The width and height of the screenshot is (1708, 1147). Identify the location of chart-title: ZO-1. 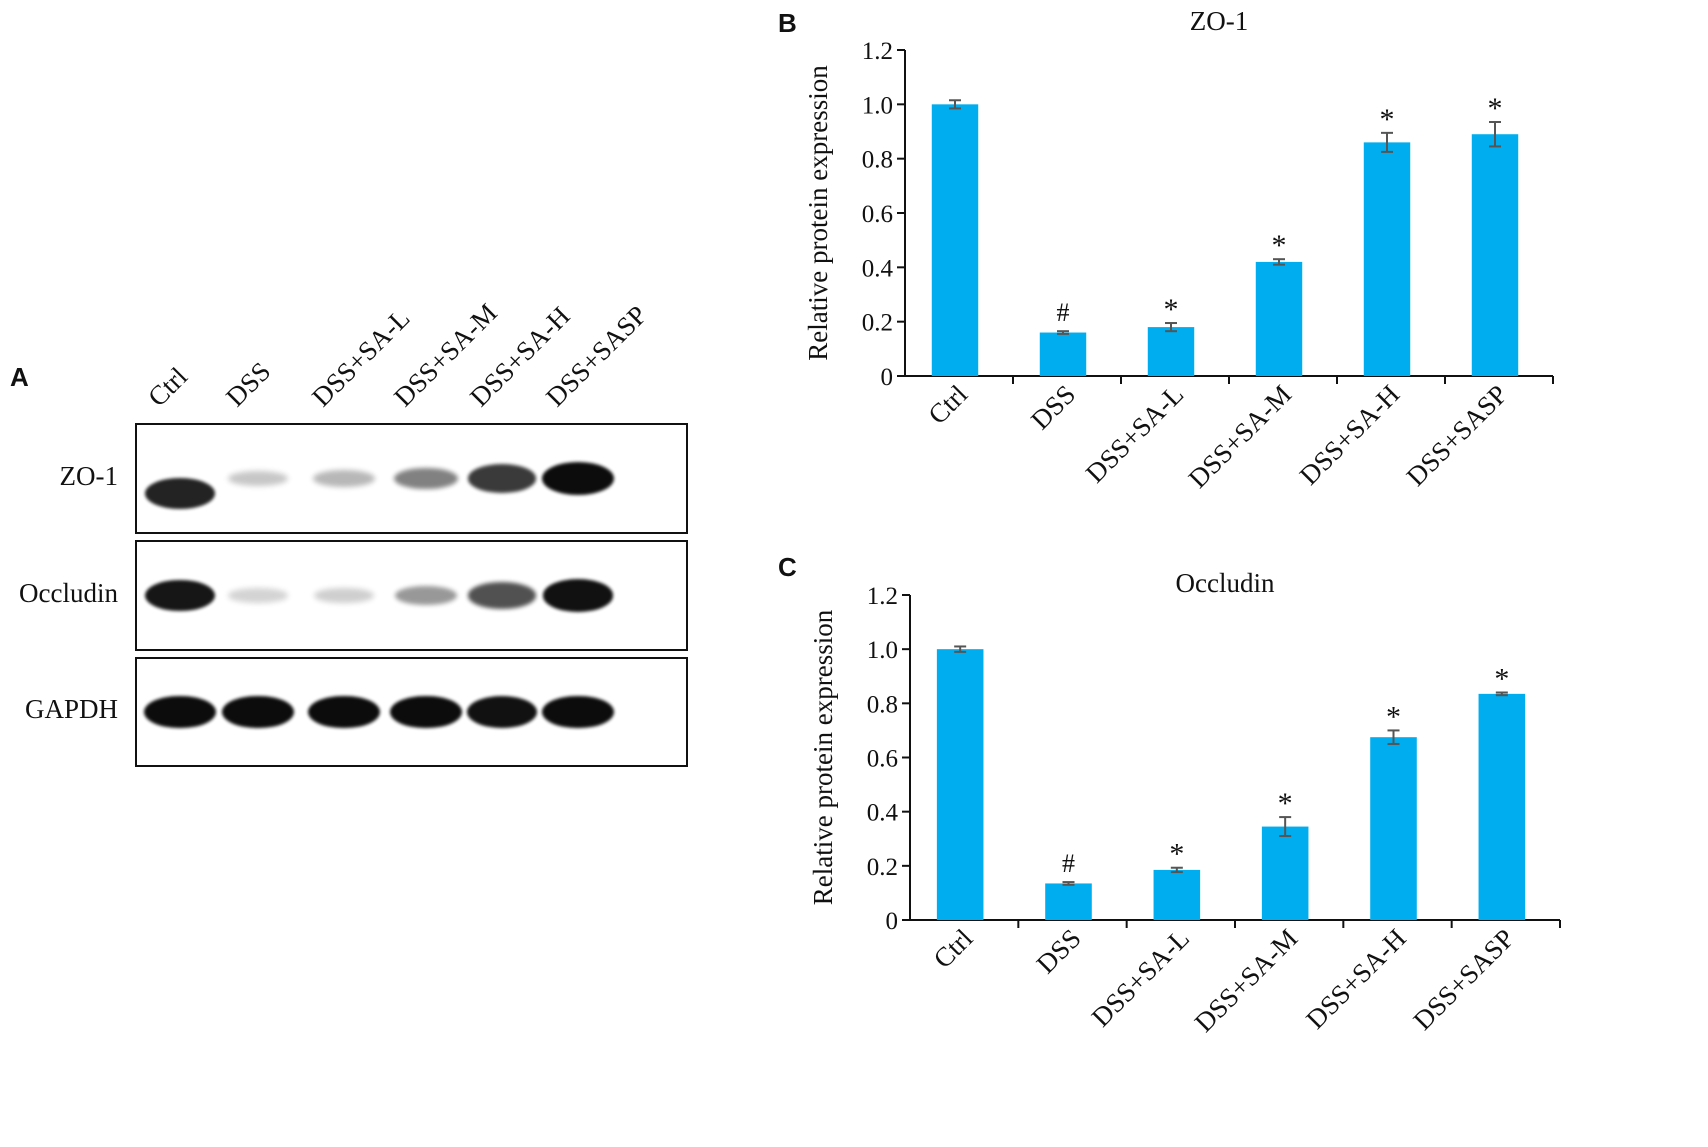
(1219, 21).